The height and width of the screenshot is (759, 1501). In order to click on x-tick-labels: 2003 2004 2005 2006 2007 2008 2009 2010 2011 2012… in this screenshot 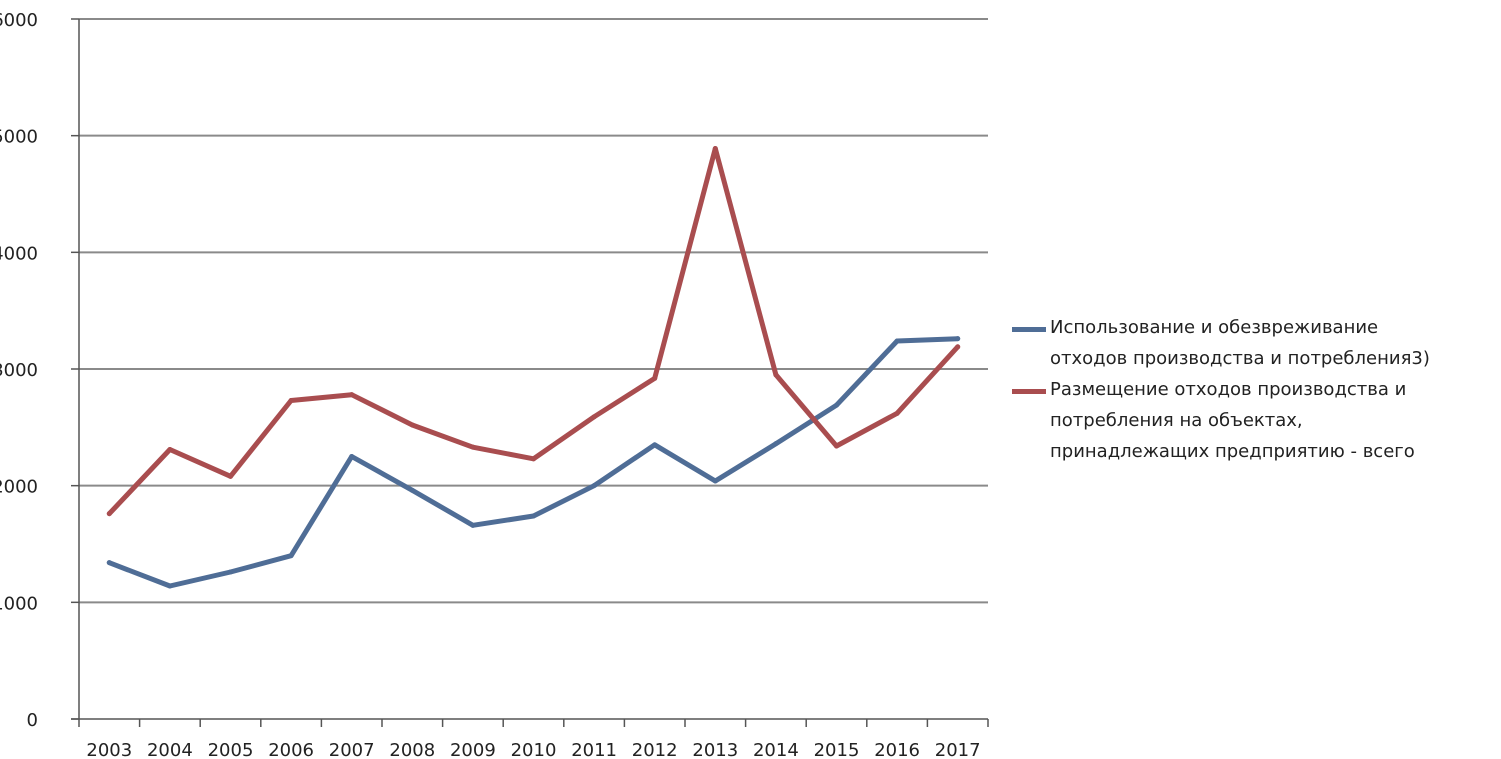, I will do `click(533, 749)`.